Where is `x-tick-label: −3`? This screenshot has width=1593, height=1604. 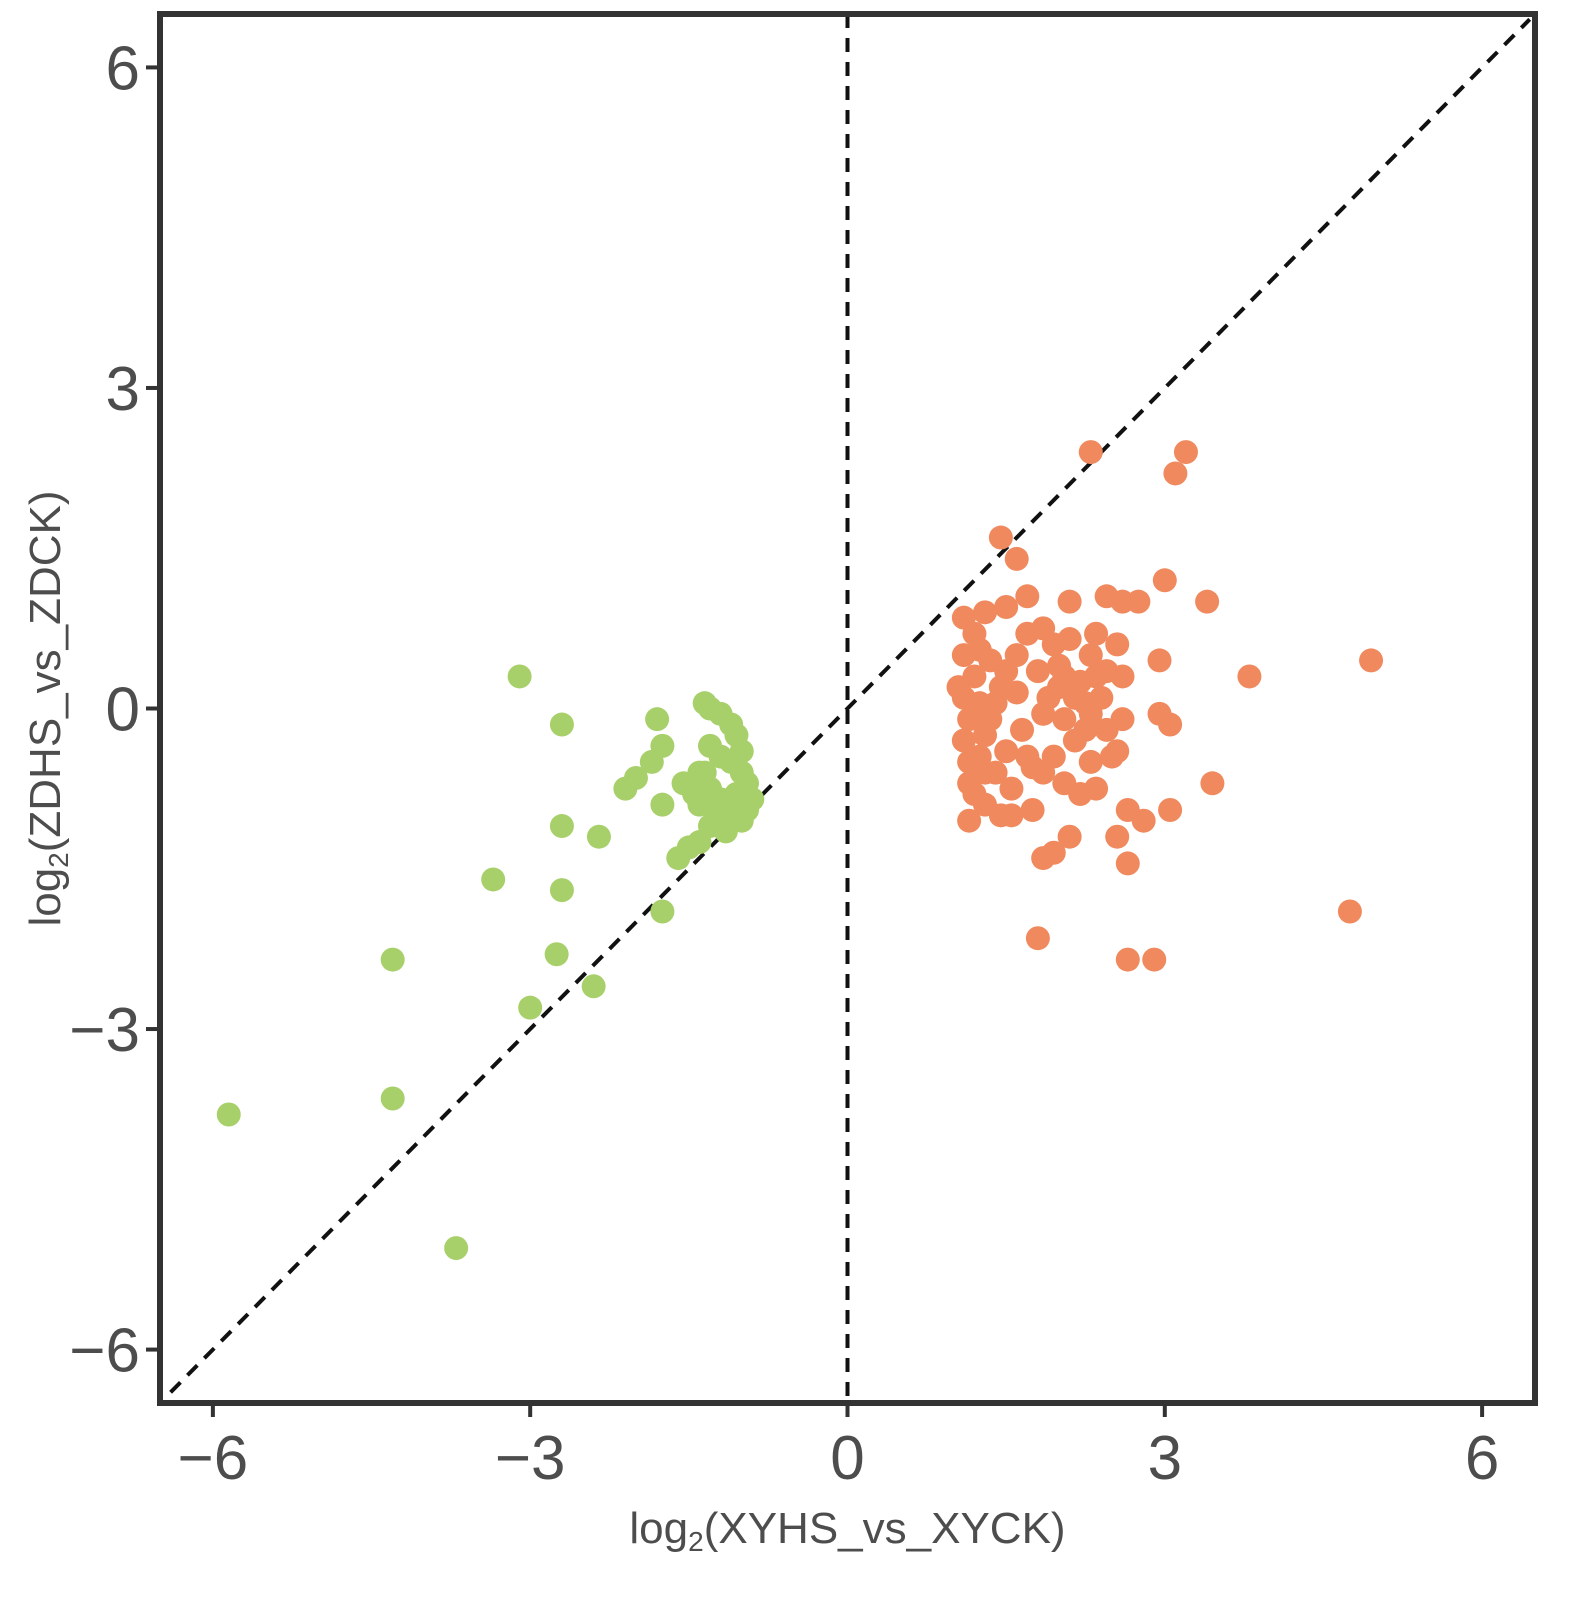
x-tick-label: −3 is located at coordinates (530, 1458).